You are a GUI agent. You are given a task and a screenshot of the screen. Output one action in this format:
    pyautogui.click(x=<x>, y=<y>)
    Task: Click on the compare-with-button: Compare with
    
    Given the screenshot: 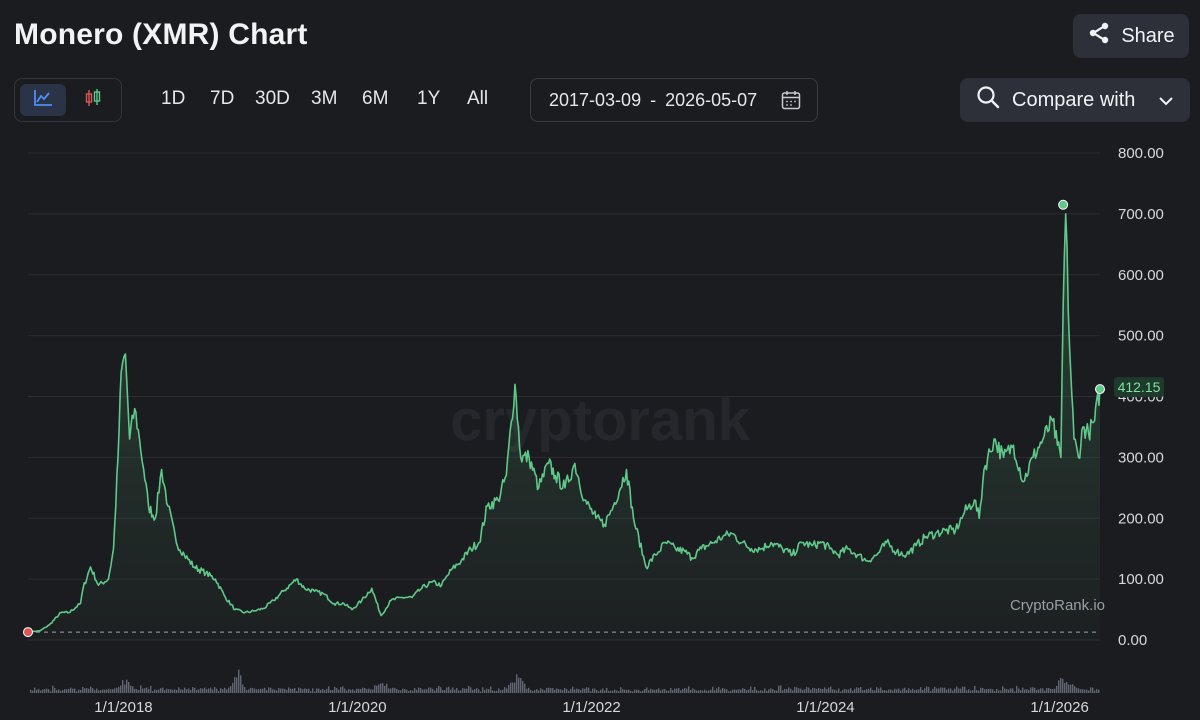 What is the action you would take?
    pyautogui.click(x=1075, y=100)
    